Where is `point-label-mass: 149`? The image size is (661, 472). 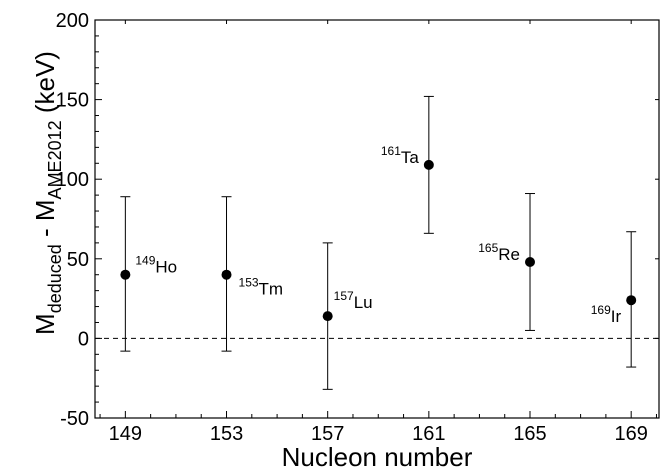 point-label-mass: 149 is located at coordinates (145, 261).